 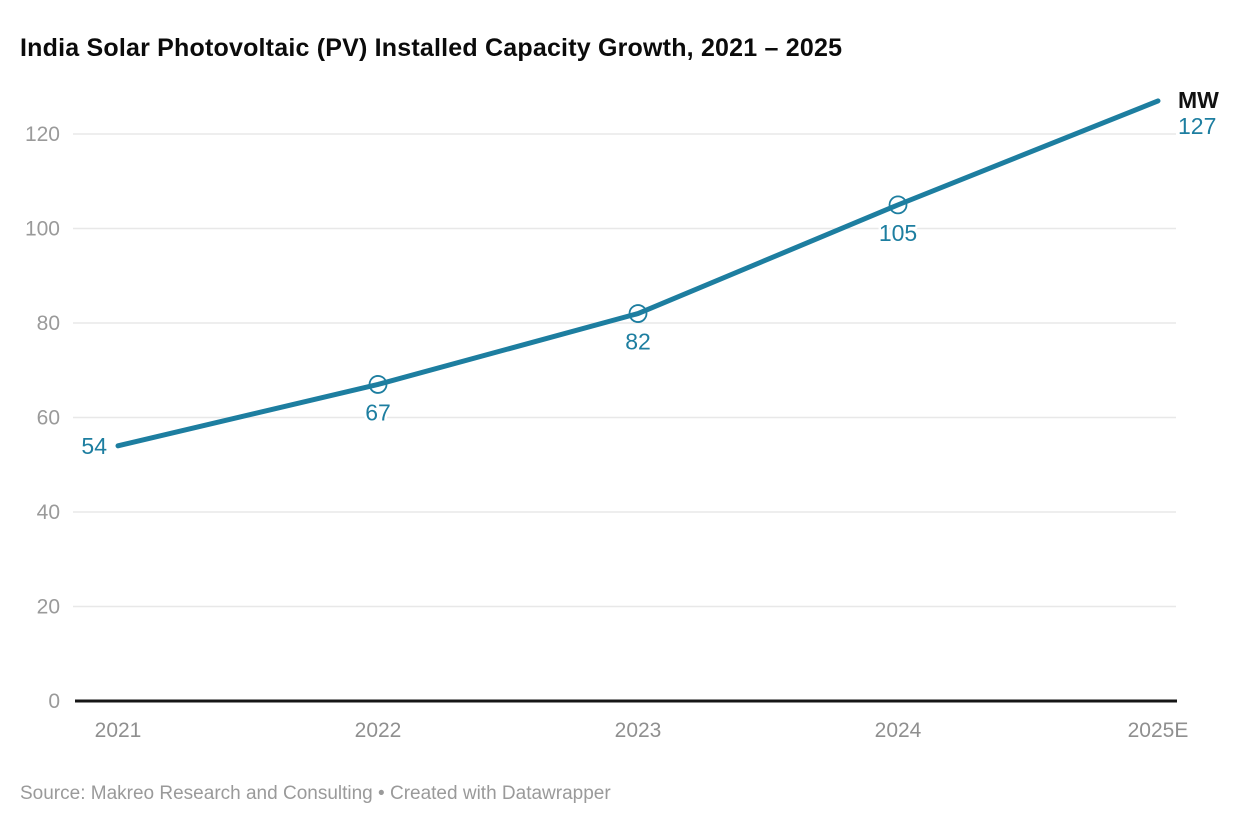 I want to click on y-tick-label: 40, so click(x=48, y=512).